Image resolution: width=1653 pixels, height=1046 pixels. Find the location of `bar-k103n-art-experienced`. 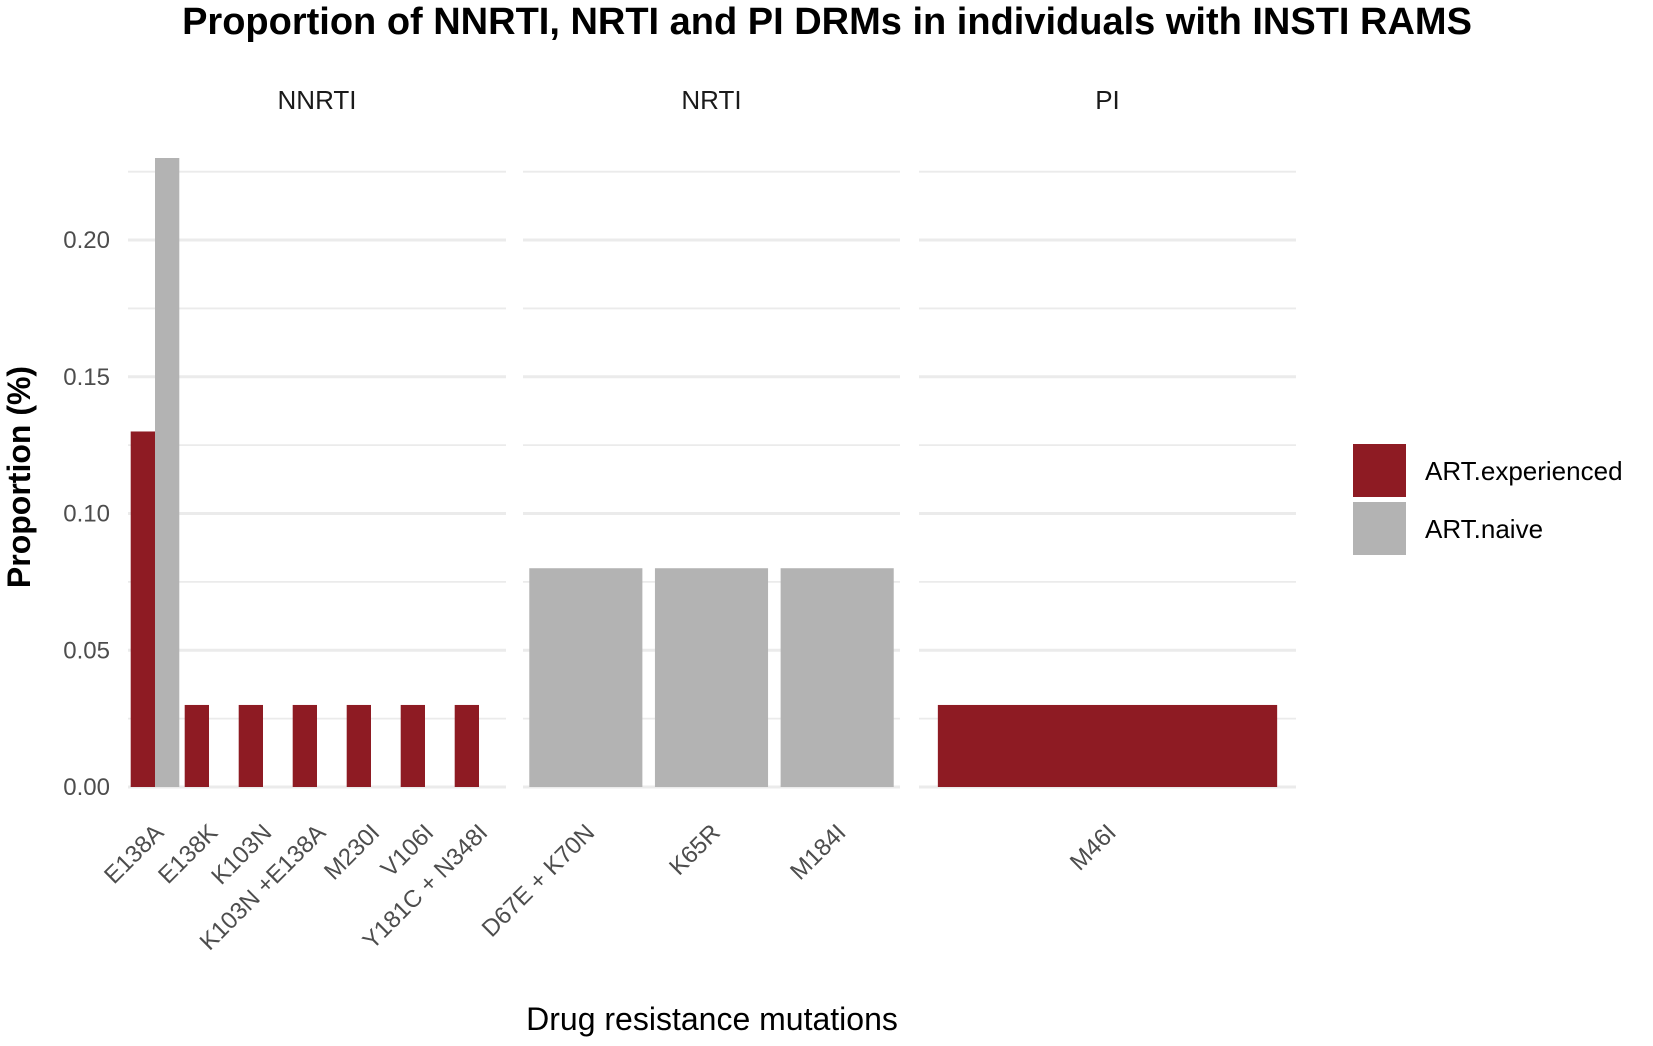

bar-k103n-art-experienced is located at coordinates (250, 745).